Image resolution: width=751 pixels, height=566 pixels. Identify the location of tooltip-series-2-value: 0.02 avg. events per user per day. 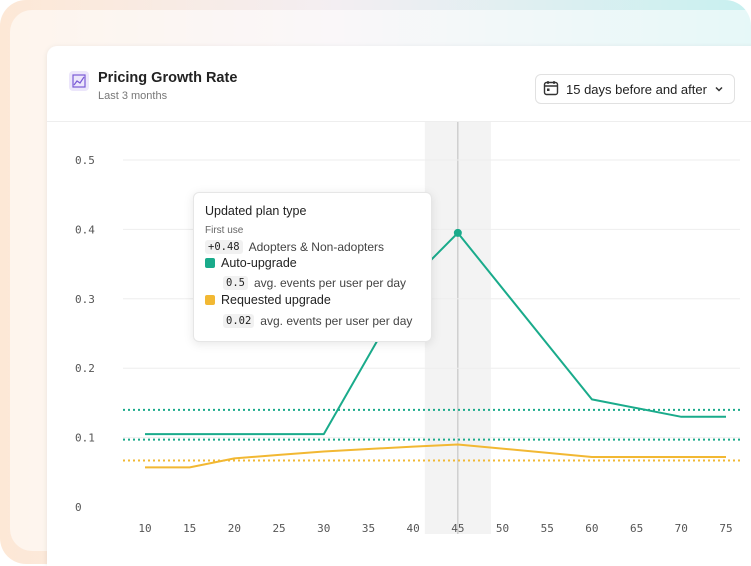
(317, 321).